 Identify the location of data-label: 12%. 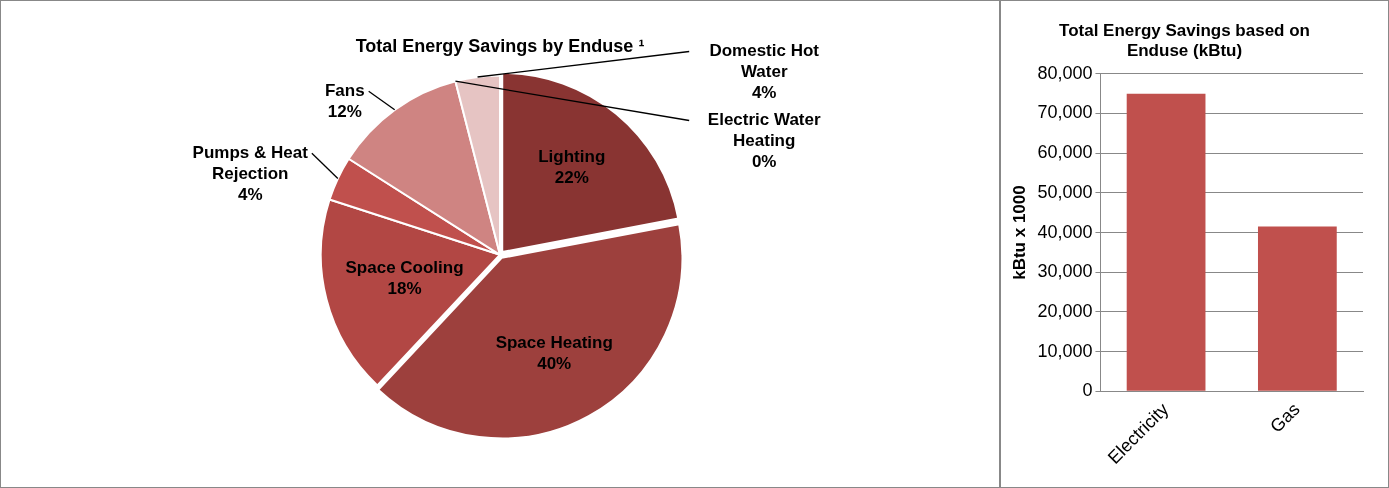
(344, 111).